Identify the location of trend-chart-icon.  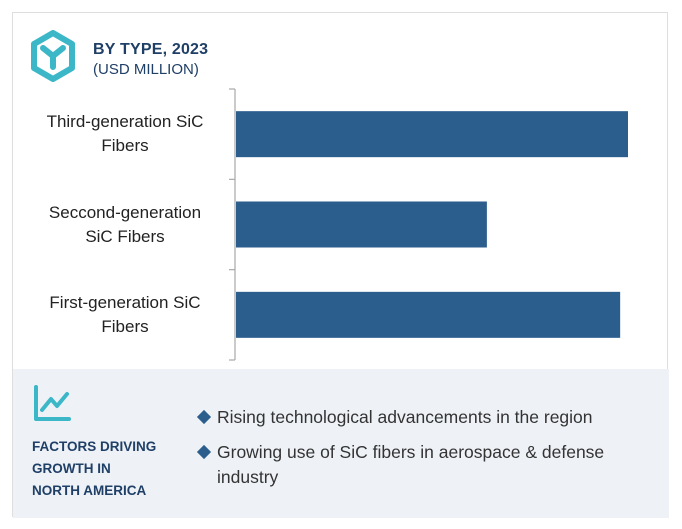
(52, 403).